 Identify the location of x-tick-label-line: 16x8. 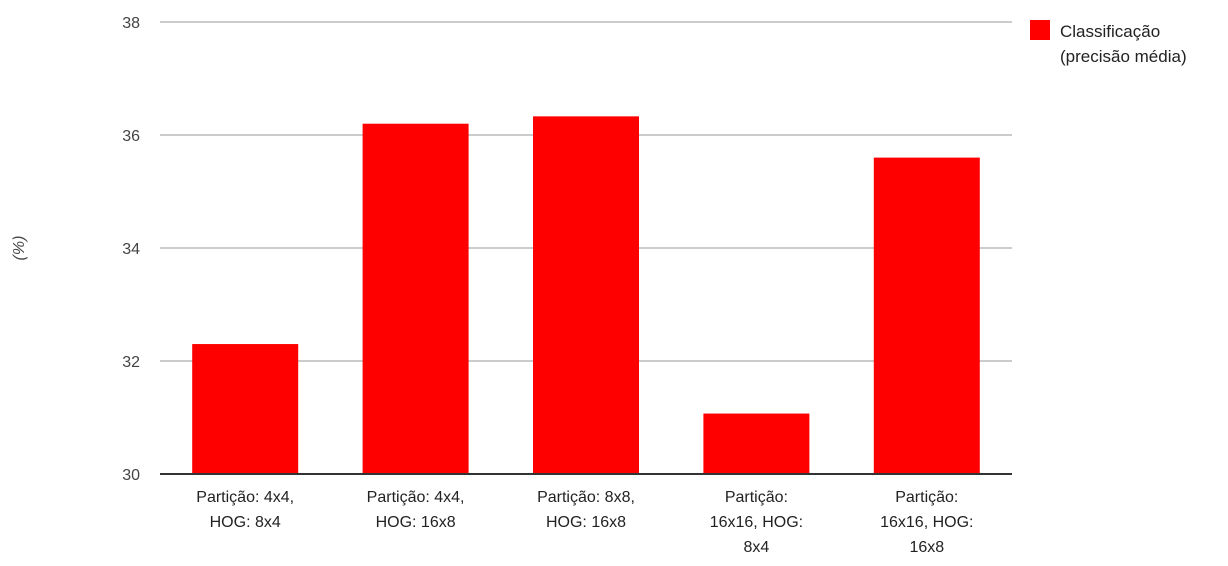
(926, 547).